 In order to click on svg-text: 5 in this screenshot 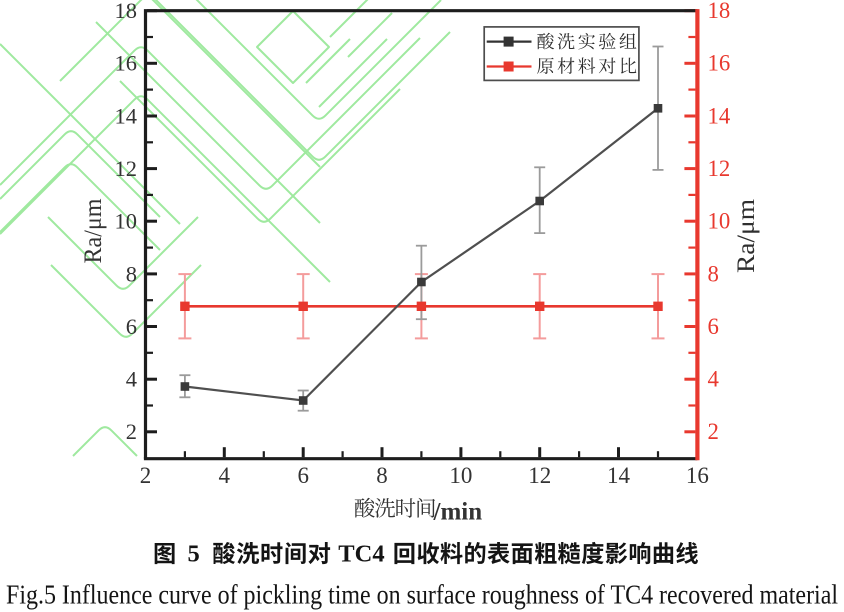, I will do `click(194, 554)`.